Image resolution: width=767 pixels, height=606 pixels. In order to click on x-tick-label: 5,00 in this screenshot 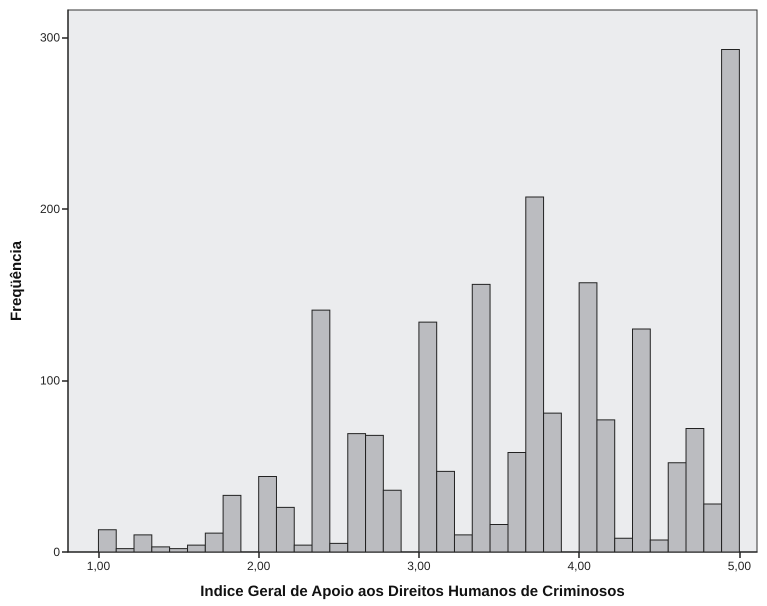, I will do `click(740, 566)`.